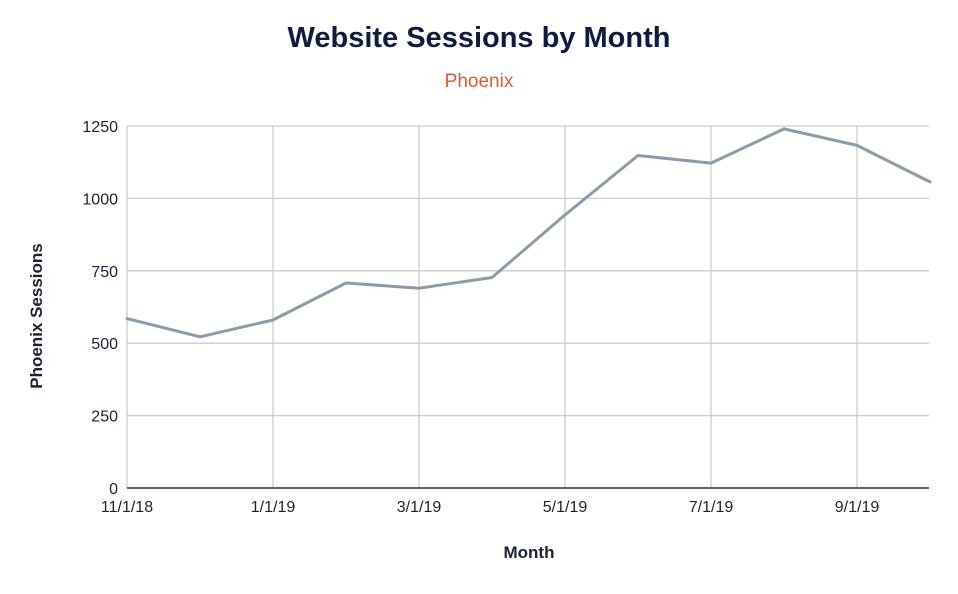 This screenshot has height=594, width=958. Describe the element at coordinates (273, 507) in the screenshot. I see `x-tick-label: 1/1/19` at that location.